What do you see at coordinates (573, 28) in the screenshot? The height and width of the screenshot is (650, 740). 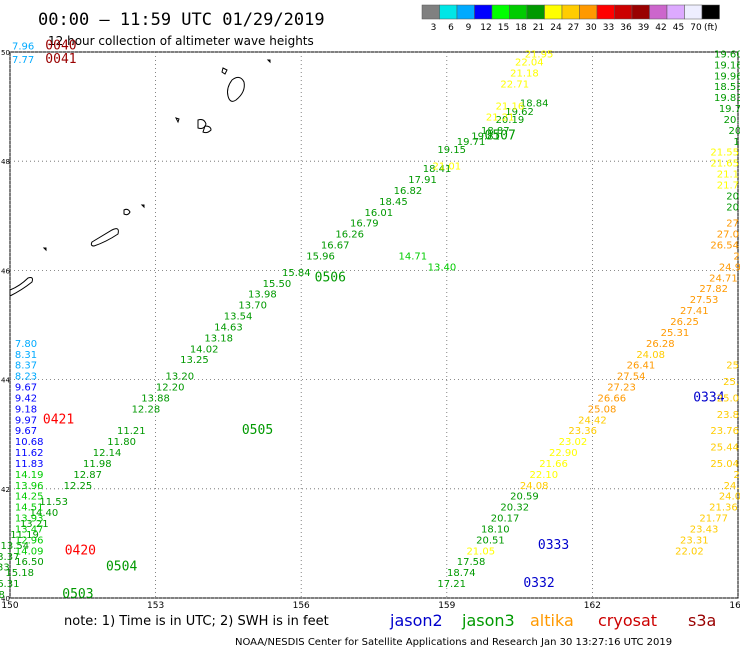 I see `legend-tick: 27` at bounding box center [573, 28].